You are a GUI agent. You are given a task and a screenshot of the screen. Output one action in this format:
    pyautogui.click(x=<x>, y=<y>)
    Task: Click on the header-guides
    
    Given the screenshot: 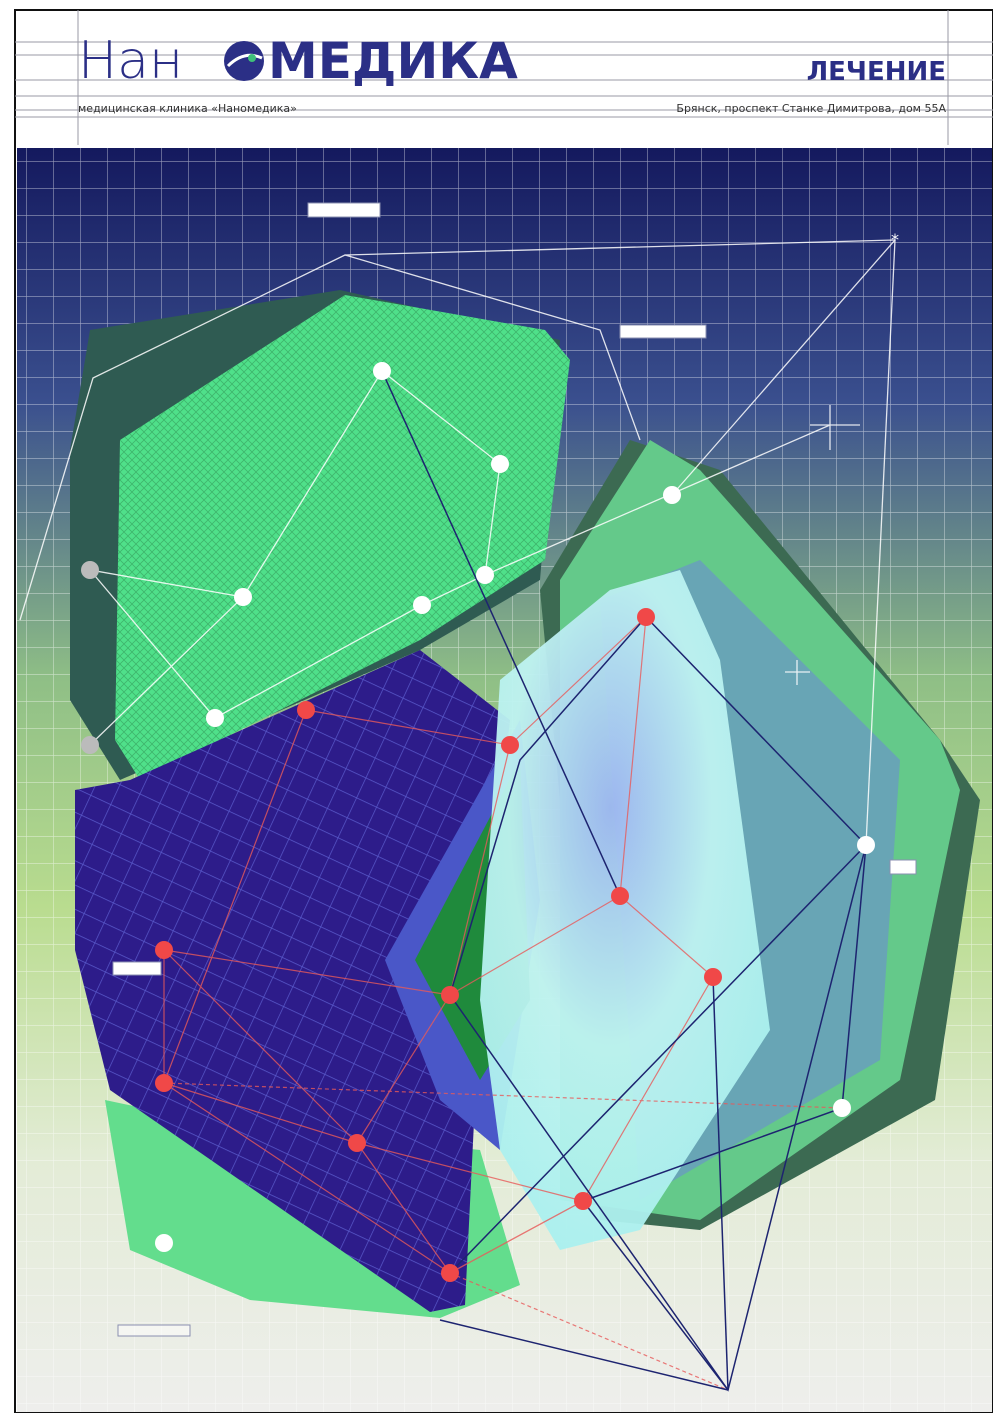 What is the action you would take?
    pyautogui.click(x=504, y=77)
    